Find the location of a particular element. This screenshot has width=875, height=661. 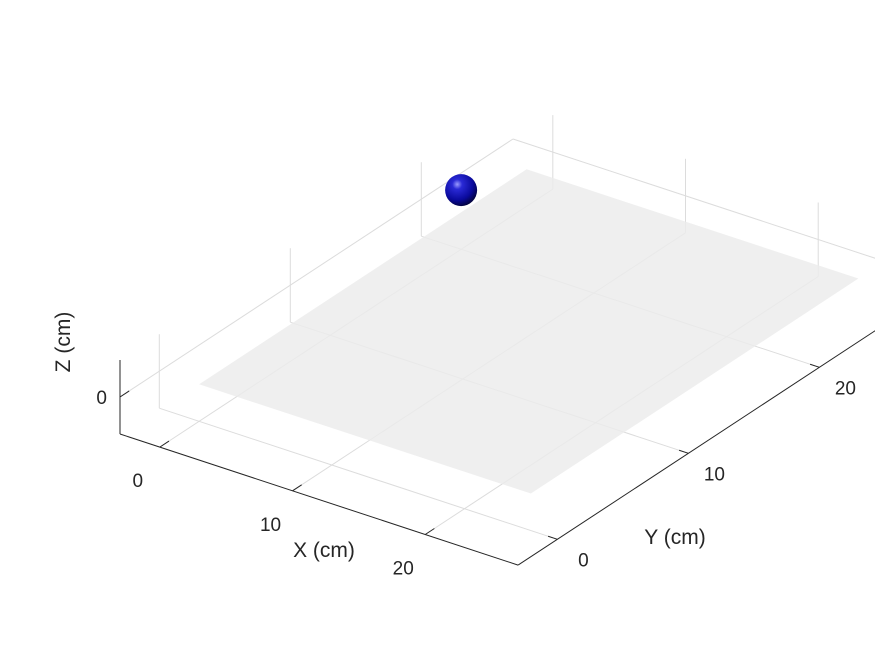

y-axis-title: Y (cm) is located at coordinates (674, 537).